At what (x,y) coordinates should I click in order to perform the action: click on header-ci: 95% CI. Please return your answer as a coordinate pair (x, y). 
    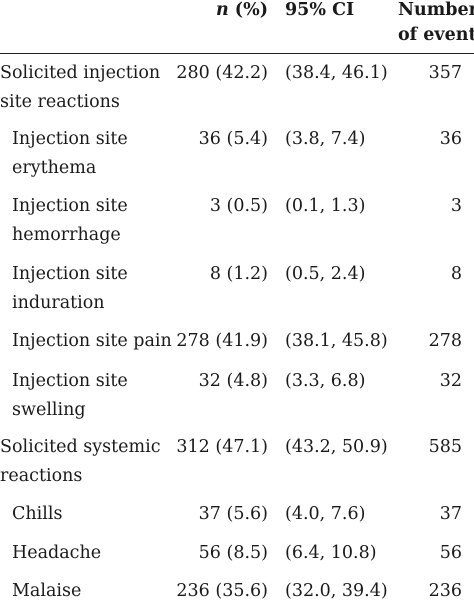
    Looking at the image, I should click on (320, 10).